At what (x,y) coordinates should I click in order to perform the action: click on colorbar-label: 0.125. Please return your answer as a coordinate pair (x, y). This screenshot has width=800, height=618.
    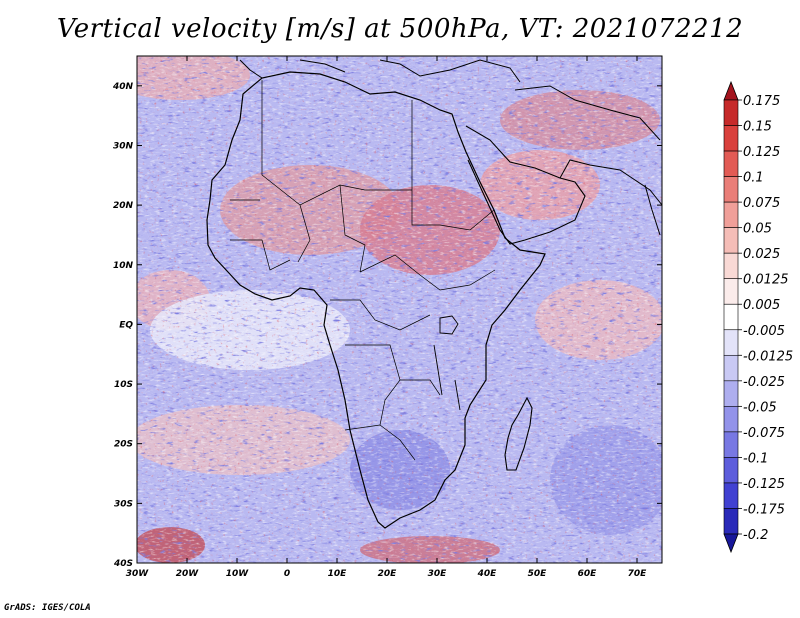
    Looking at the image, I should click on (761, 152).